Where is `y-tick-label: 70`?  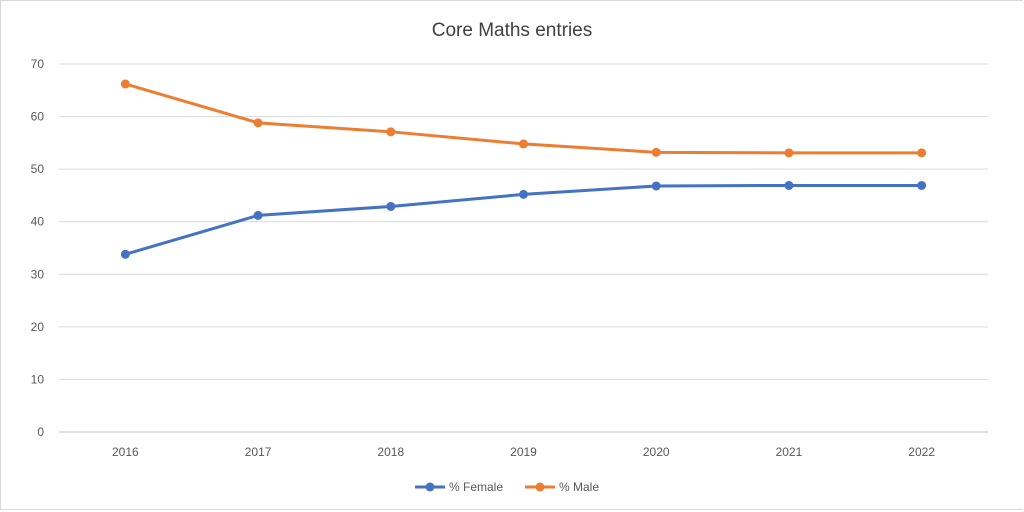
y-tick-label: 70 is located at coordinates (38, 64).